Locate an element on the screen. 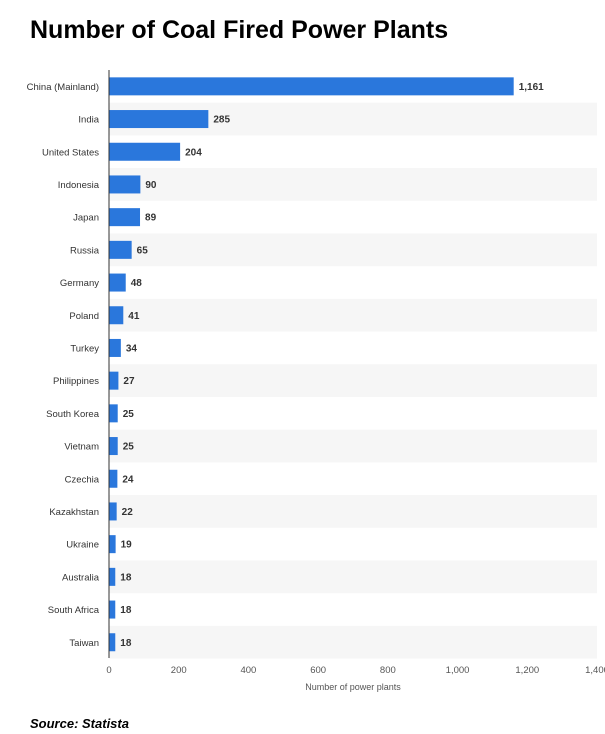 The width and height of the screenshot is (605, 734). value-label: 34 is located at coordinates (132, 348).